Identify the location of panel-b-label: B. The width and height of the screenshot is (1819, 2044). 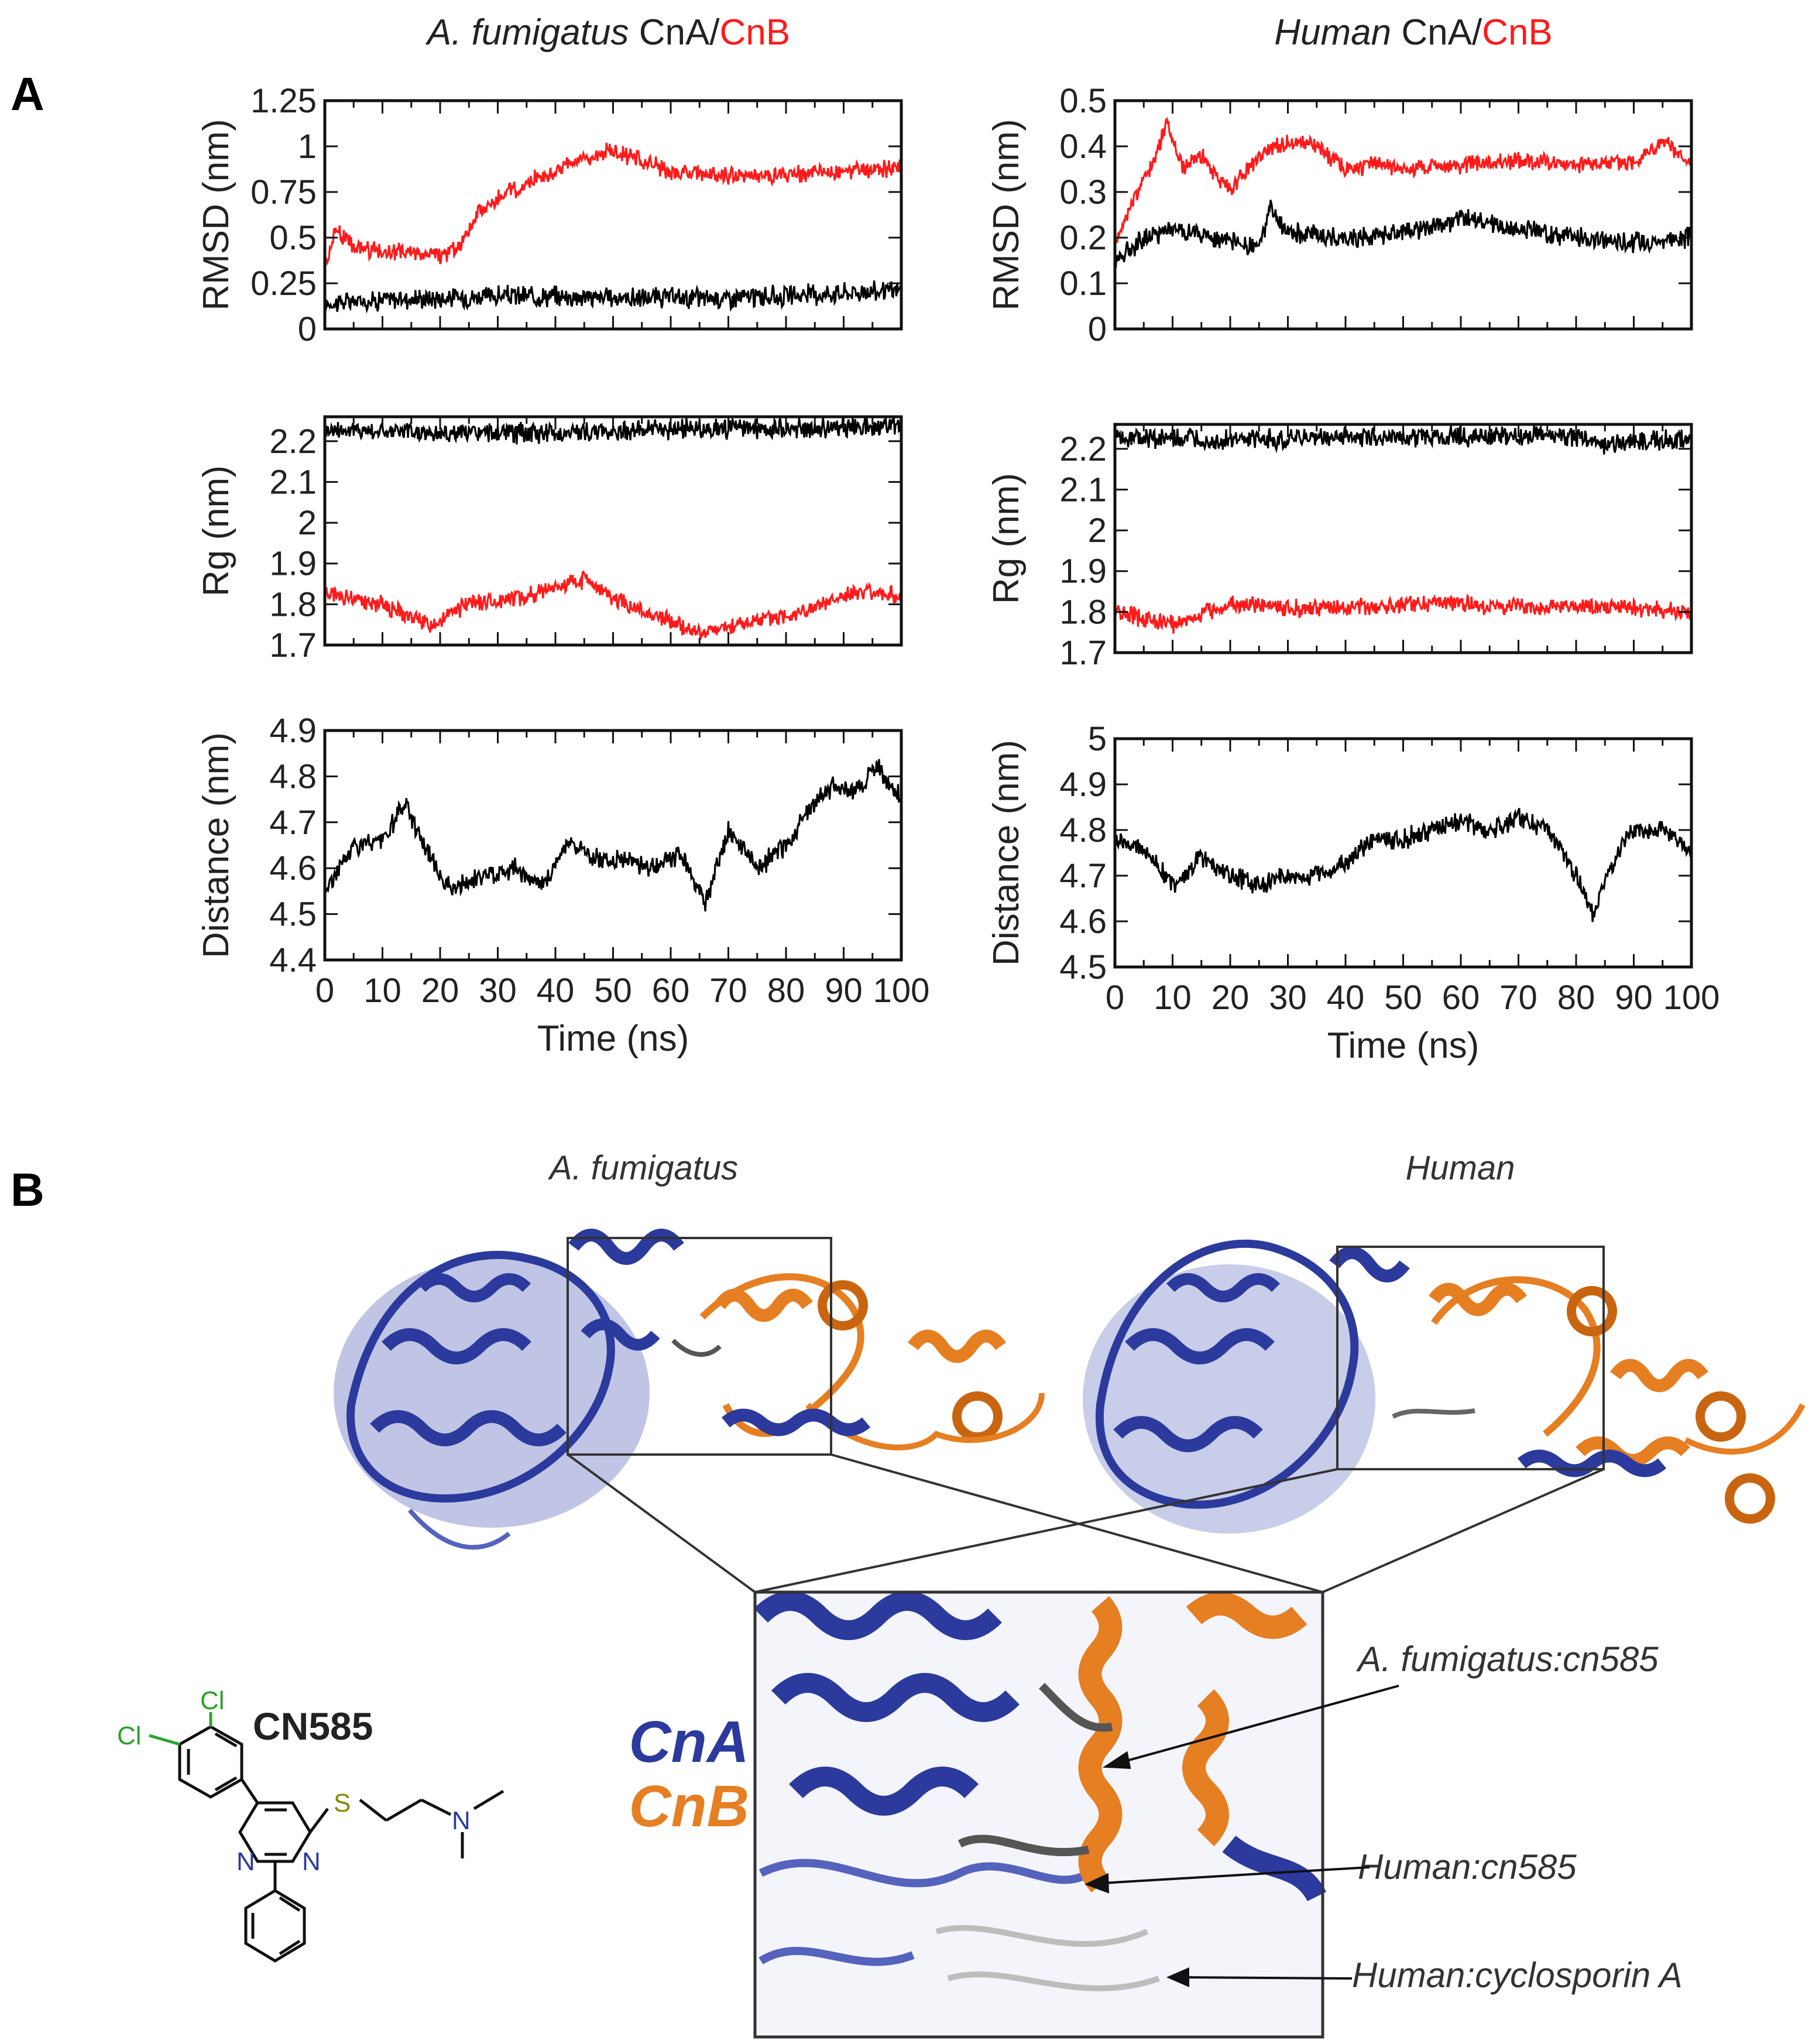
(27, 1190).